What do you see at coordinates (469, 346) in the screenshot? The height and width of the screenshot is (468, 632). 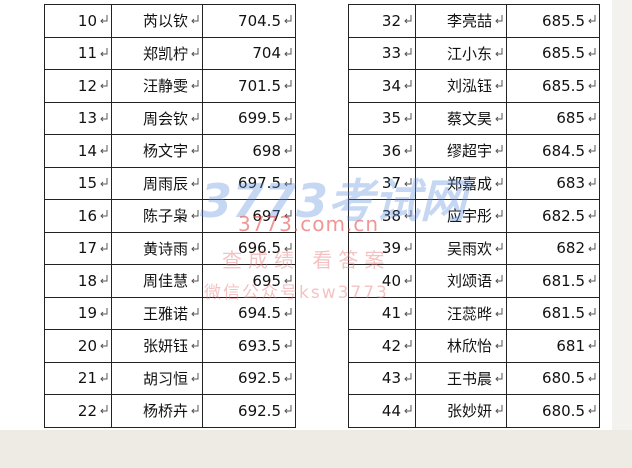 I see `name: 林欣怡` at bounding box center [469, 346].